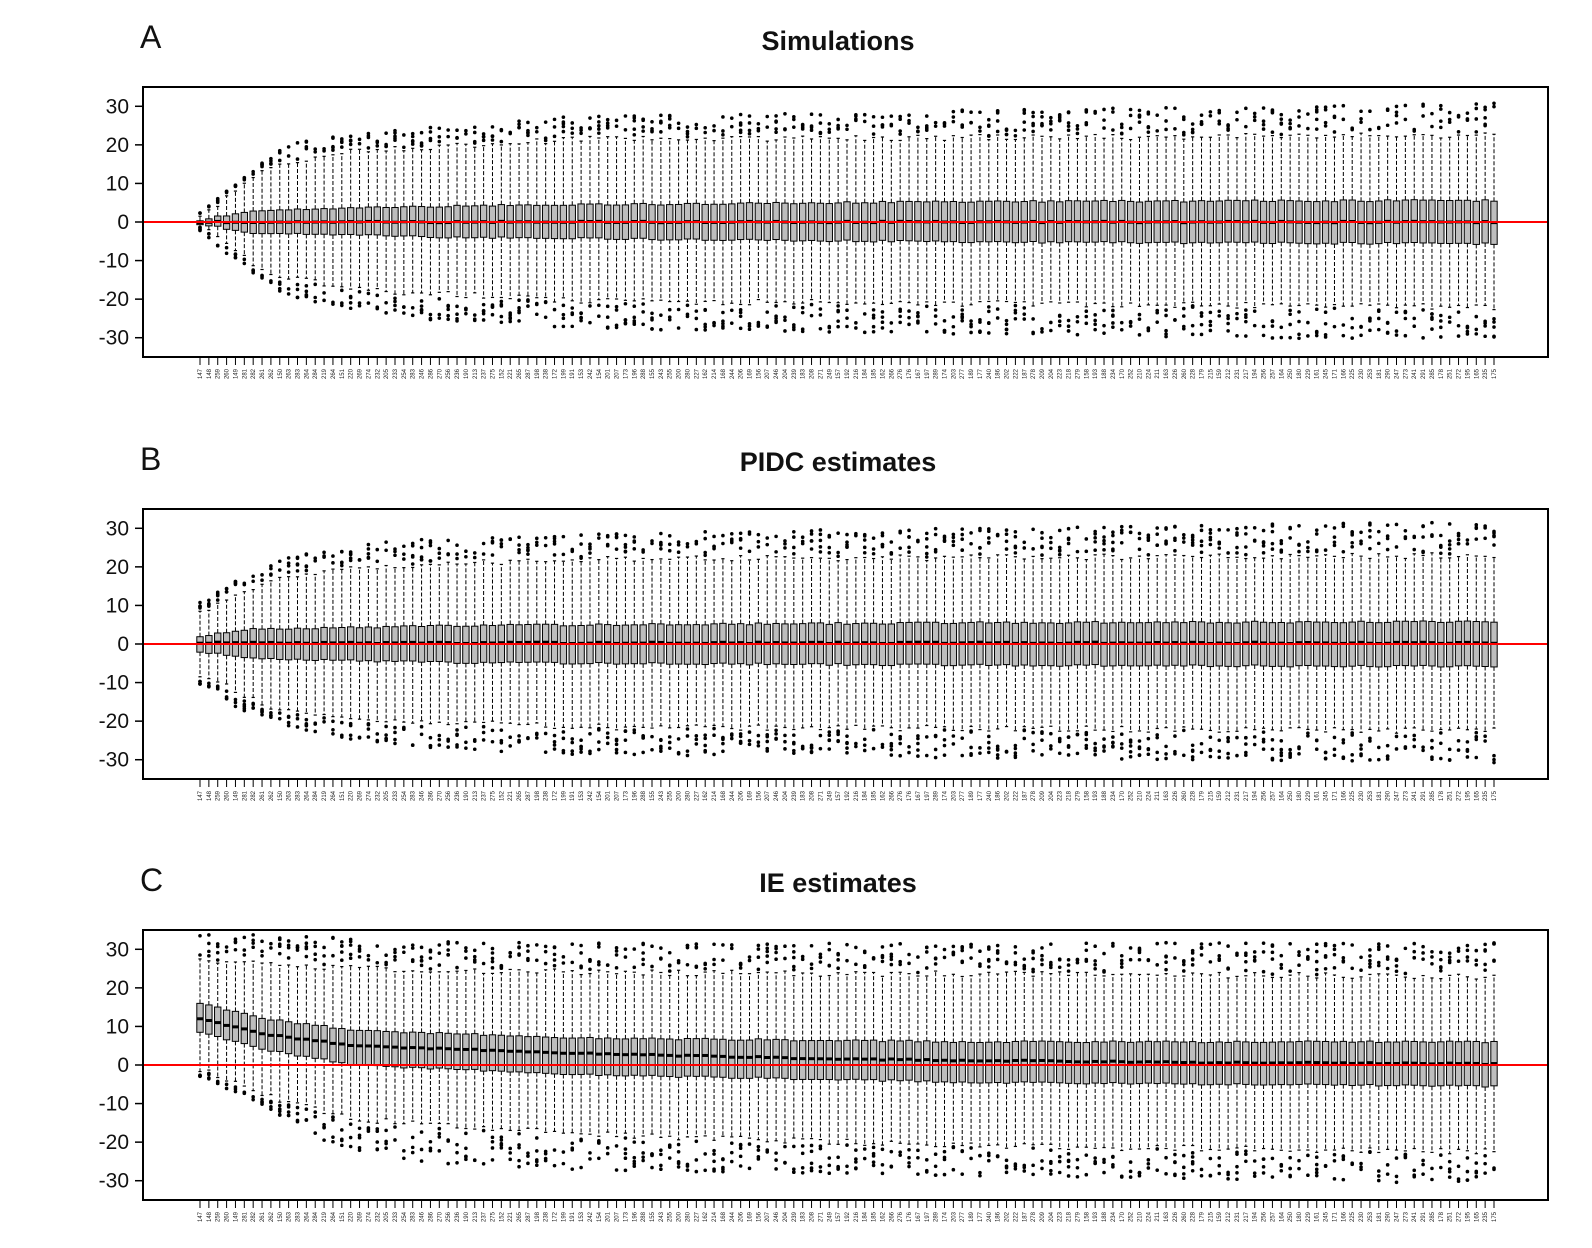 The height and width of the screenshot is (1248, 1592). Describe the element at coordinates (1398, 795) in the screenshot. I see `x-tick-label: 247` at that location.